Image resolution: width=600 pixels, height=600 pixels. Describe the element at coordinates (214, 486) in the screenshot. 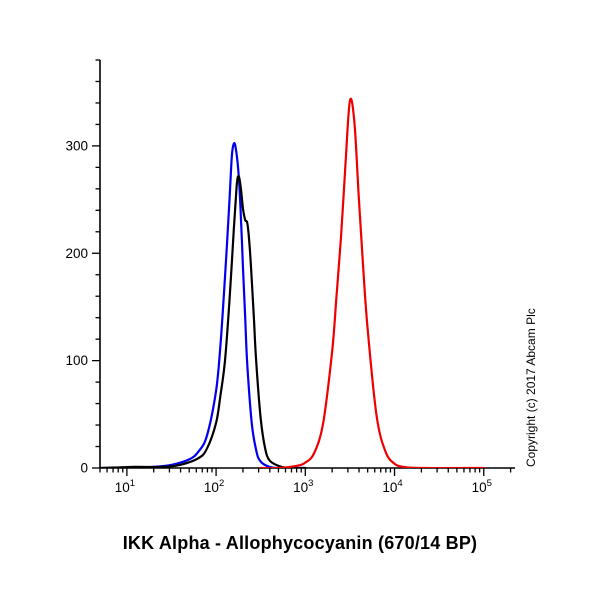

I see `x-tick-label: 10²` at that location.